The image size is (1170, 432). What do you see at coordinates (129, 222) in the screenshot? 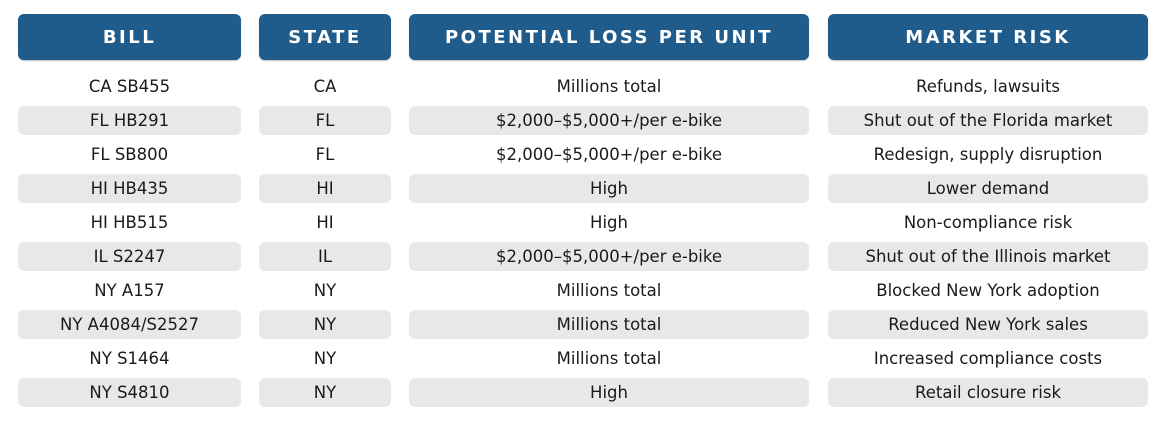
I see `table-cell-bill: HI HB515` at bounding box center [129, 222].